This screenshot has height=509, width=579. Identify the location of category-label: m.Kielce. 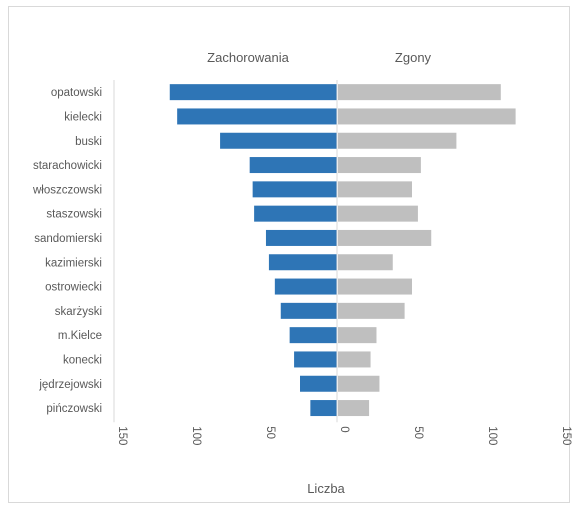
(80, 336).